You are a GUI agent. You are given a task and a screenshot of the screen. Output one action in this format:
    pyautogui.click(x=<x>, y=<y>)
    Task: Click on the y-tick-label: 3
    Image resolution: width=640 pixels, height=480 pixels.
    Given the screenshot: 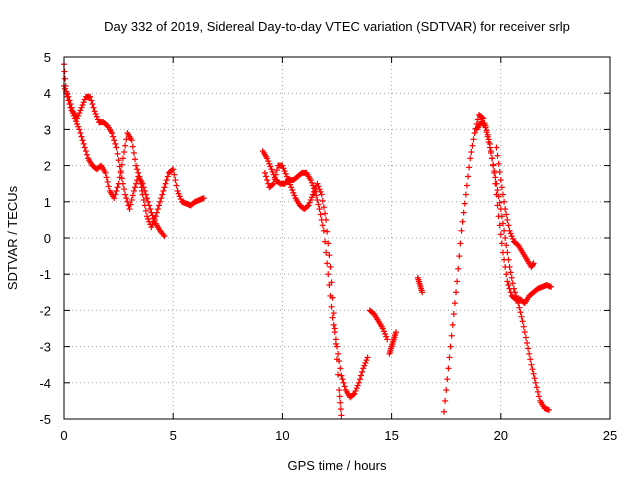 What is the action you would take?
    pyautogui.click(x=47, y=129)
    